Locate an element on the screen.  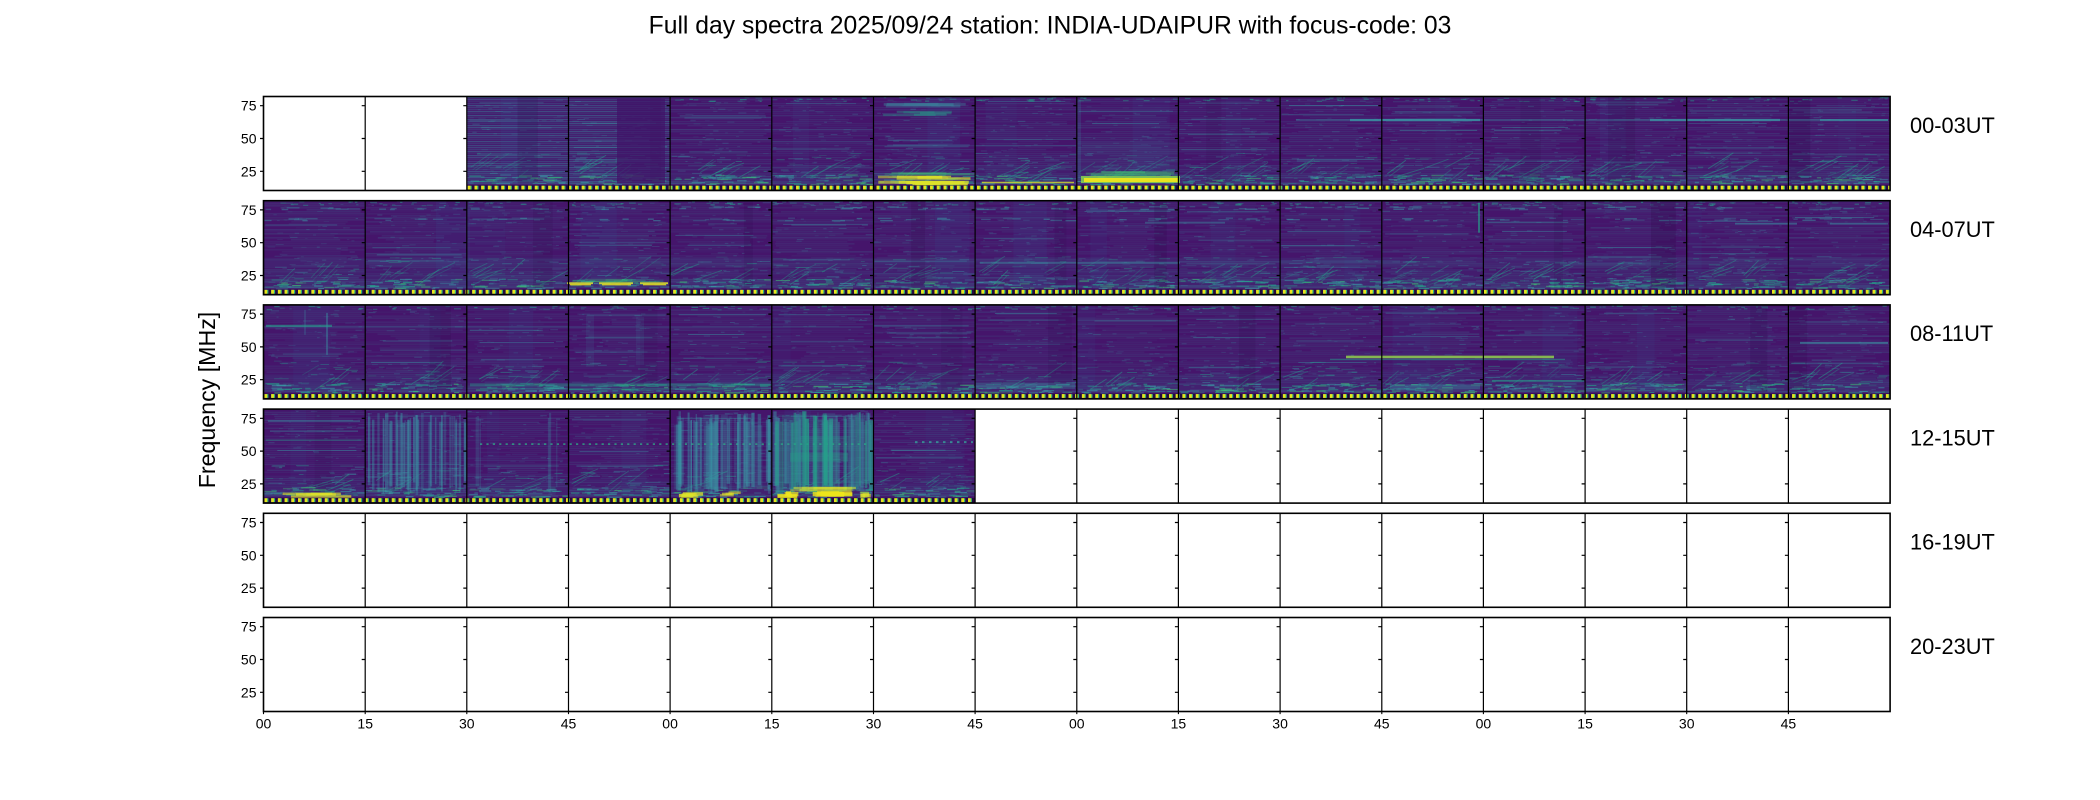
svg-text: 04-07UT is located at coordinates (1952, 229).